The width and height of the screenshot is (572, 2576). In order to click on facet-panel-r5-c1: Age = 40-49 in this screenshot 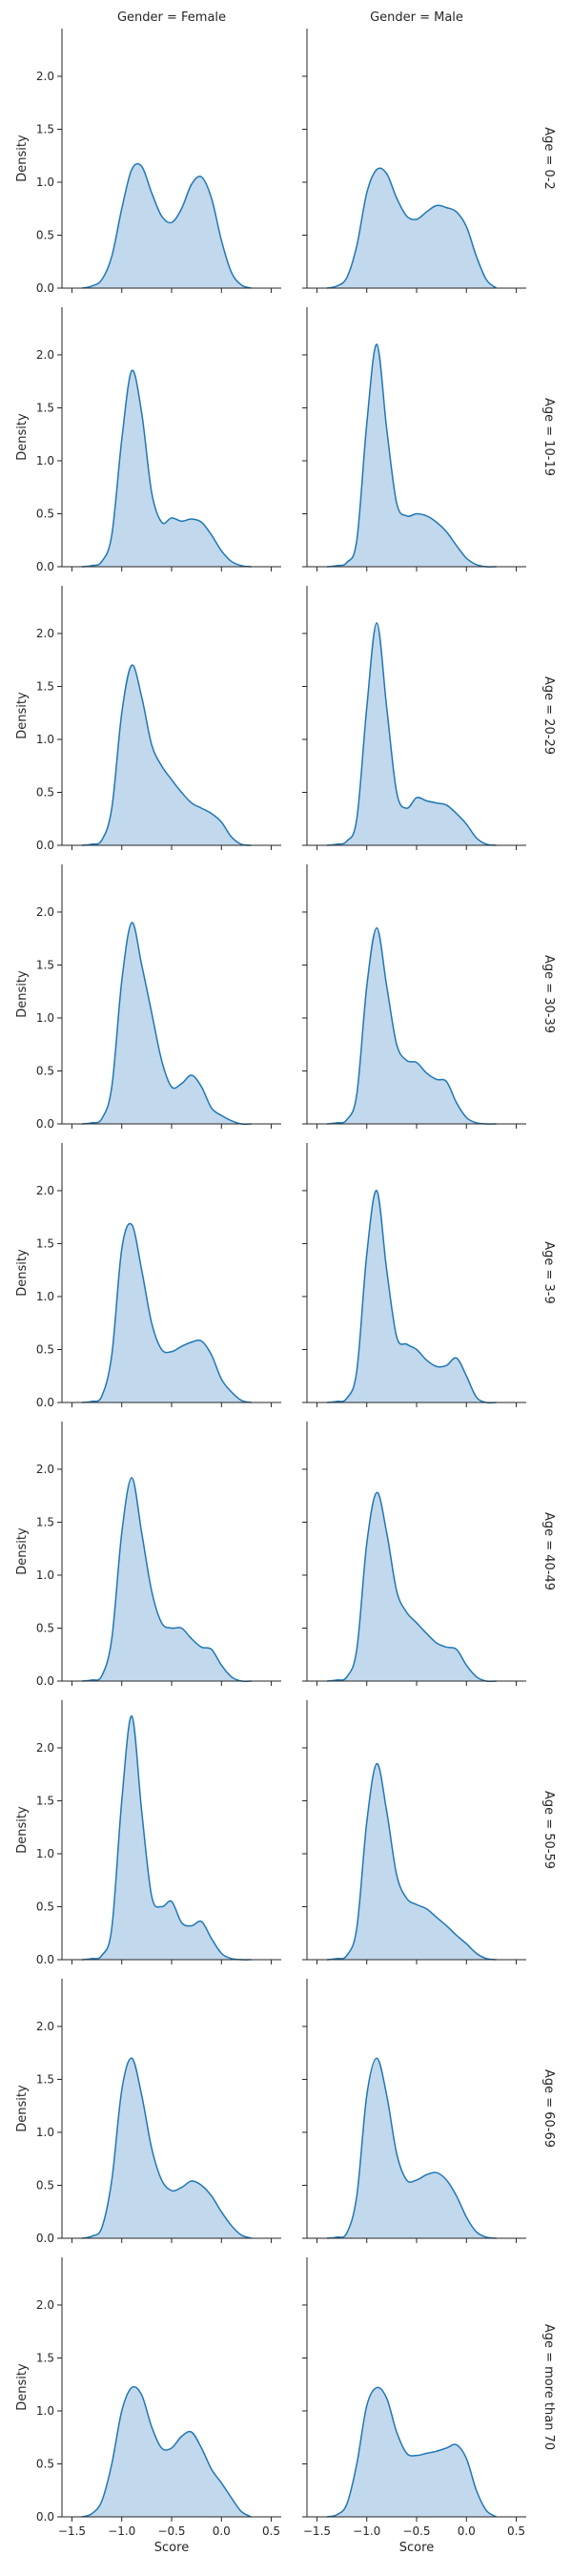, I will do `click(429, 1554)`.